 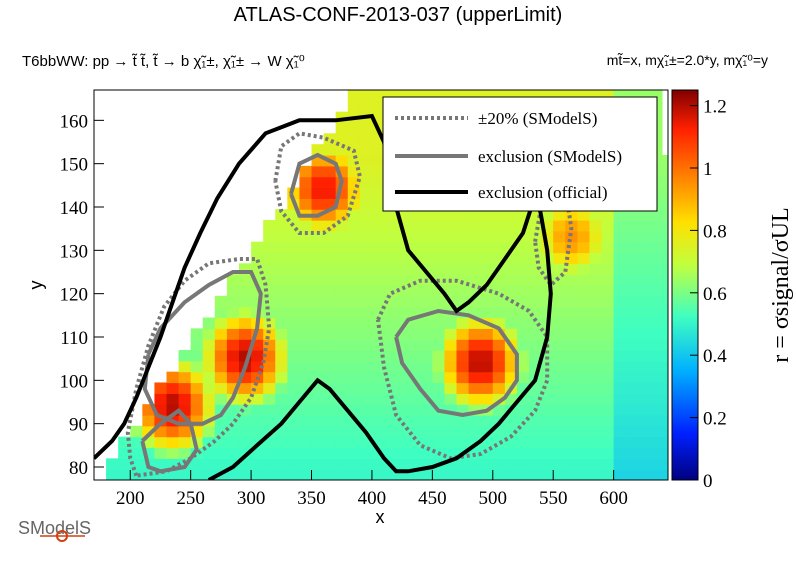 I want to click on smodels-logo: SModelS, so click(x=54, y=530).